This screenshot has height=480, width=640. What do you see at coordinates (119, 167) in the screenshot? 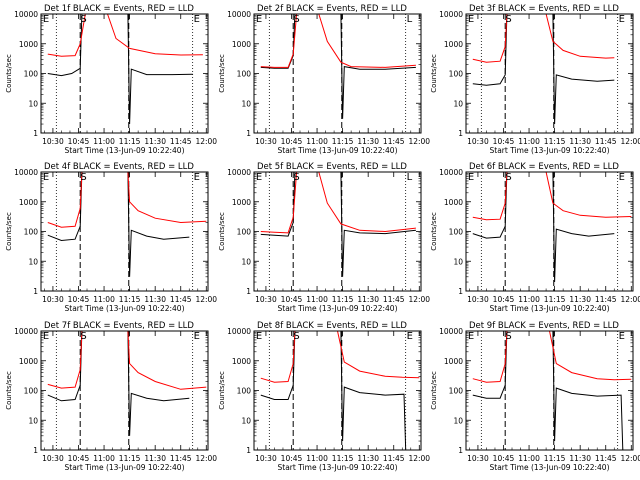
I see `panel-title: Det 4f BLACK = Events, RED = LLD` at bounding box center [119, 167].